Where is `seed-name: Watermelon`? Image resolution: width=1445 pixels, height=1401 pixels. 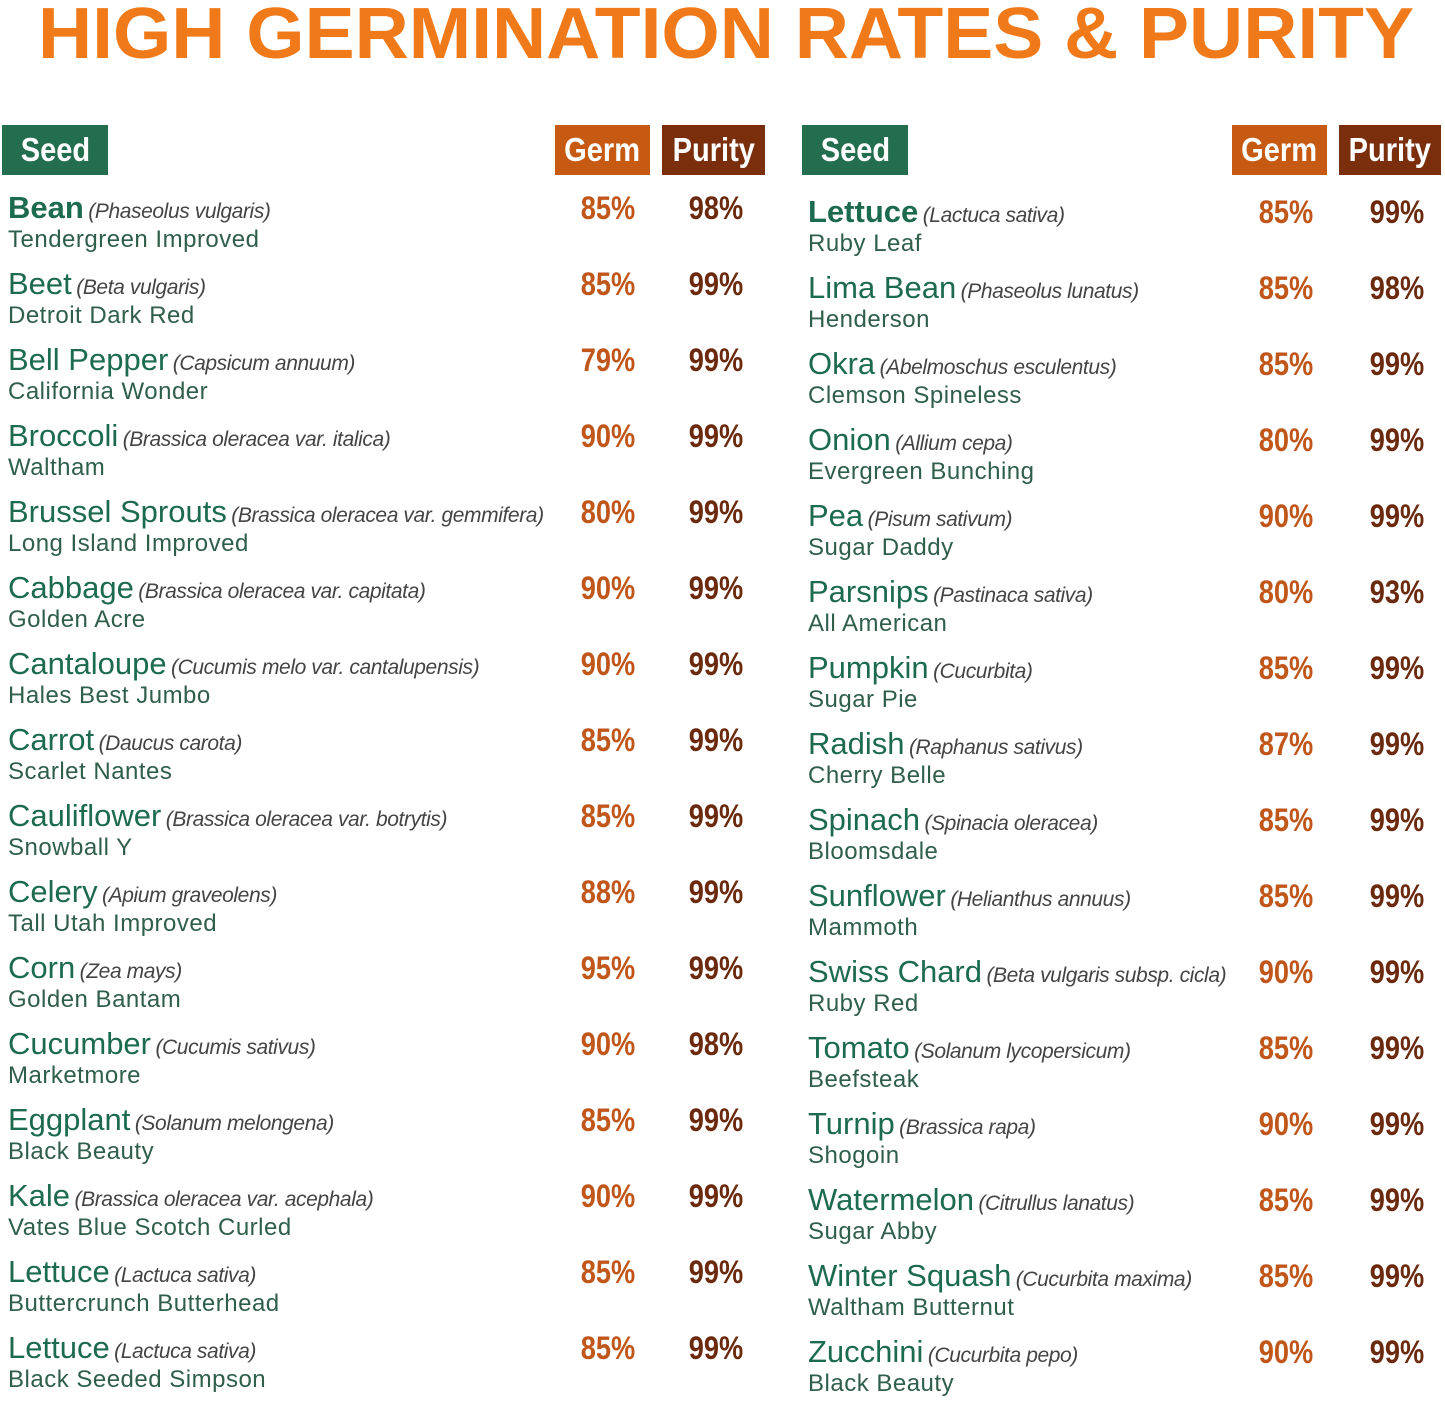
seed-name: Watermelon is located at coordinates (891, 1199).